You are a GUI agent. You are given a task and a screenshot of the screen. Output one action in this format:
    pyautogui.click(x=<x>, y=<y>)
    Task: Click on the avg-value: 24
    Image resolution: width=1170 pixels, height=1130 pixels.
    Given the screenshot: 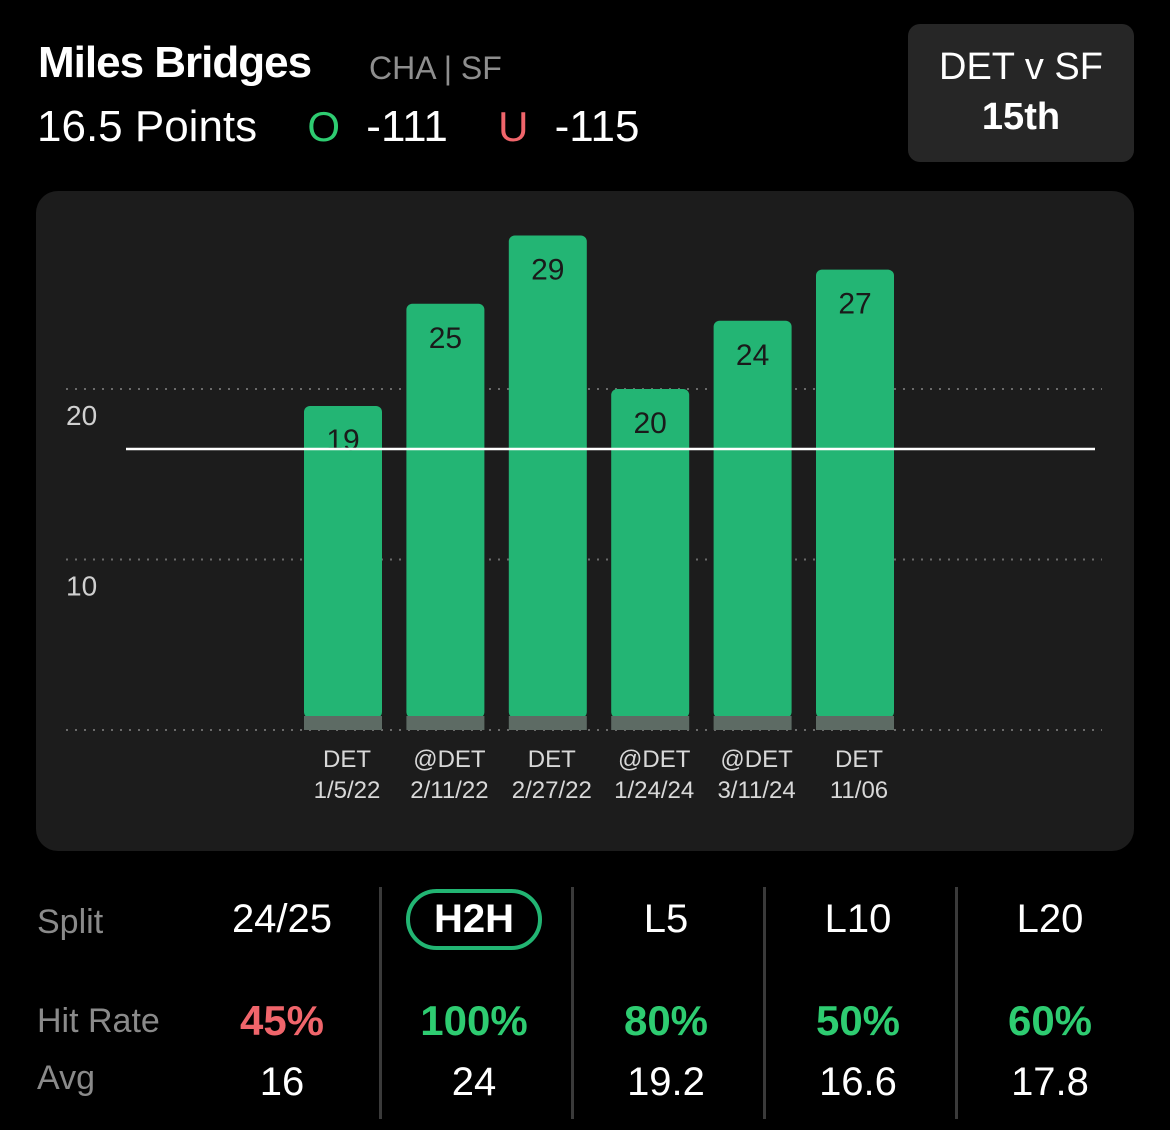 What is the action you would take?
    pyautogui.click(x=474, y=1082)
    